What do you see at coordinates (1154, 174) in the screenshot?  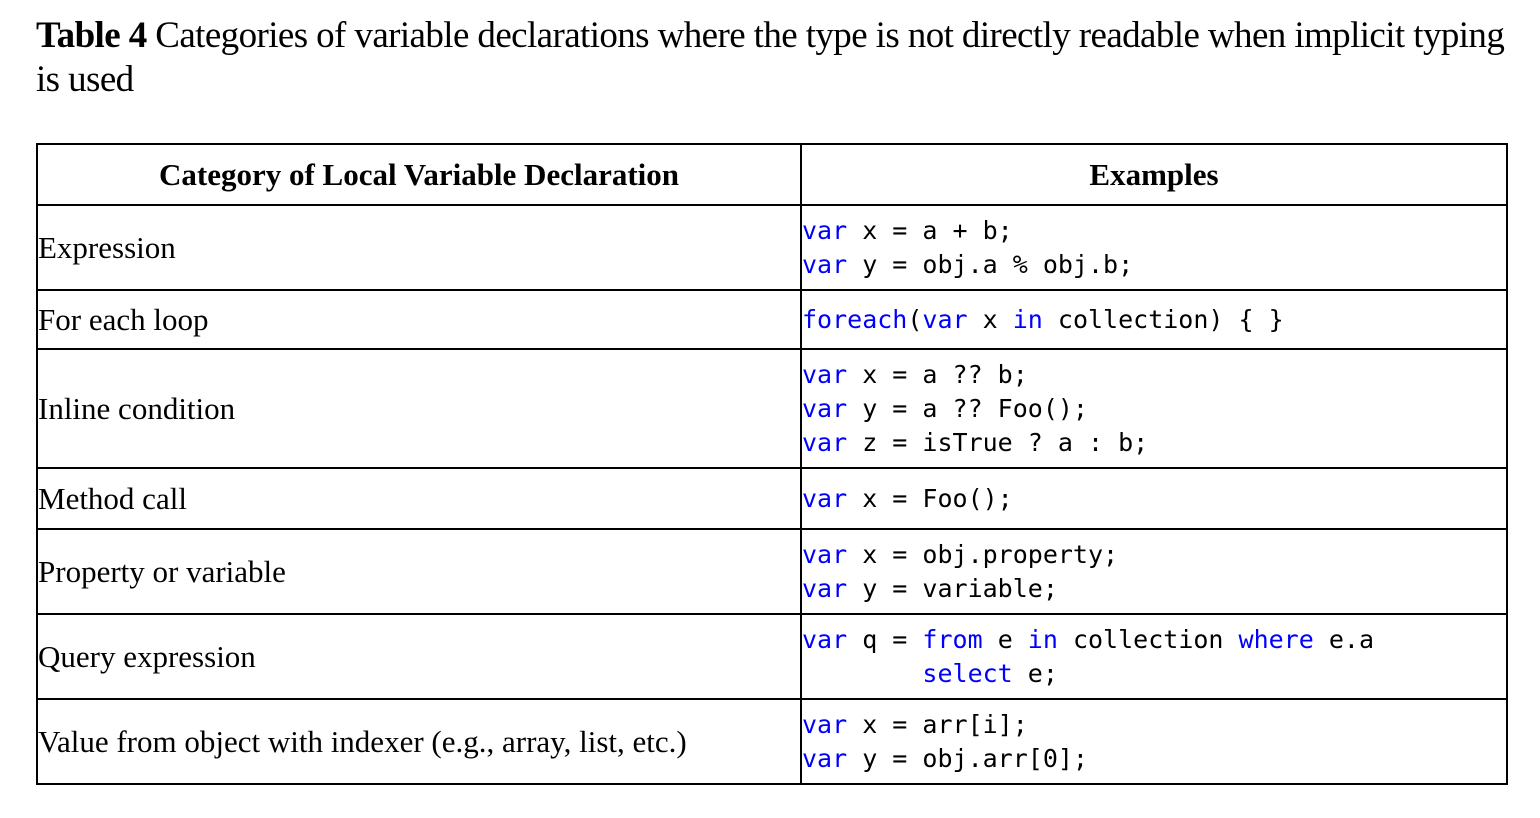 I see `header-examples: Examples` at bounding box center [1154, 174].